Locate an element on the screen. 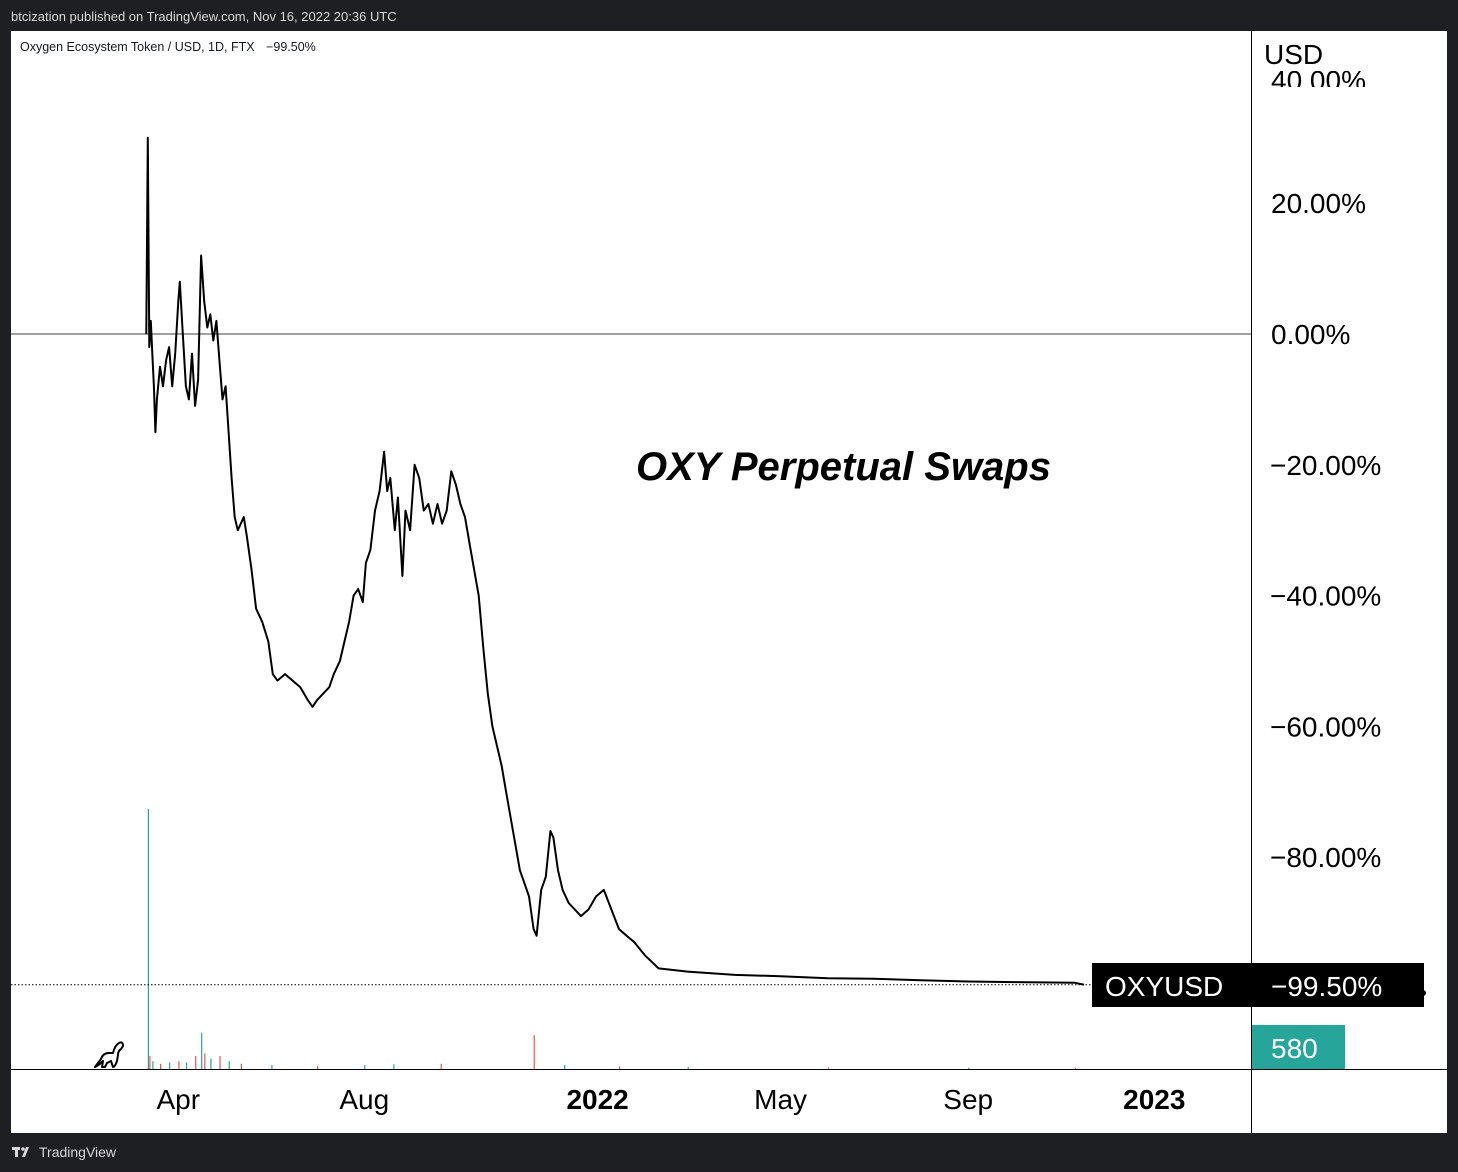 This screenshot has height=1172, width=1458. volume-badge: 580 is located at coordinates (1294, 1048).